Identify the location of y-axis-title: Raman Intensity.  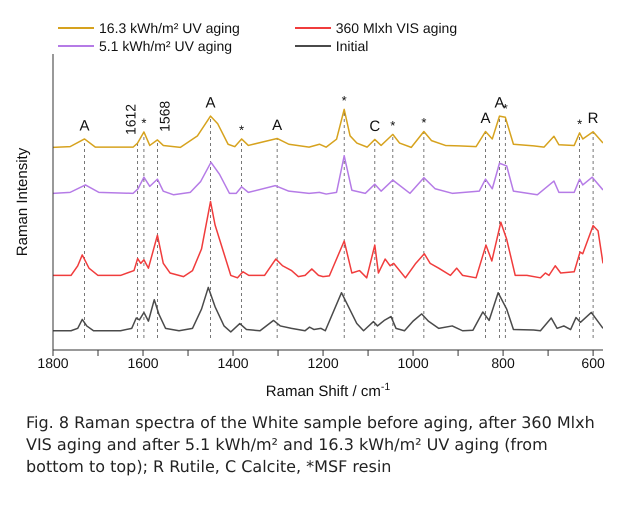
(22, 201).